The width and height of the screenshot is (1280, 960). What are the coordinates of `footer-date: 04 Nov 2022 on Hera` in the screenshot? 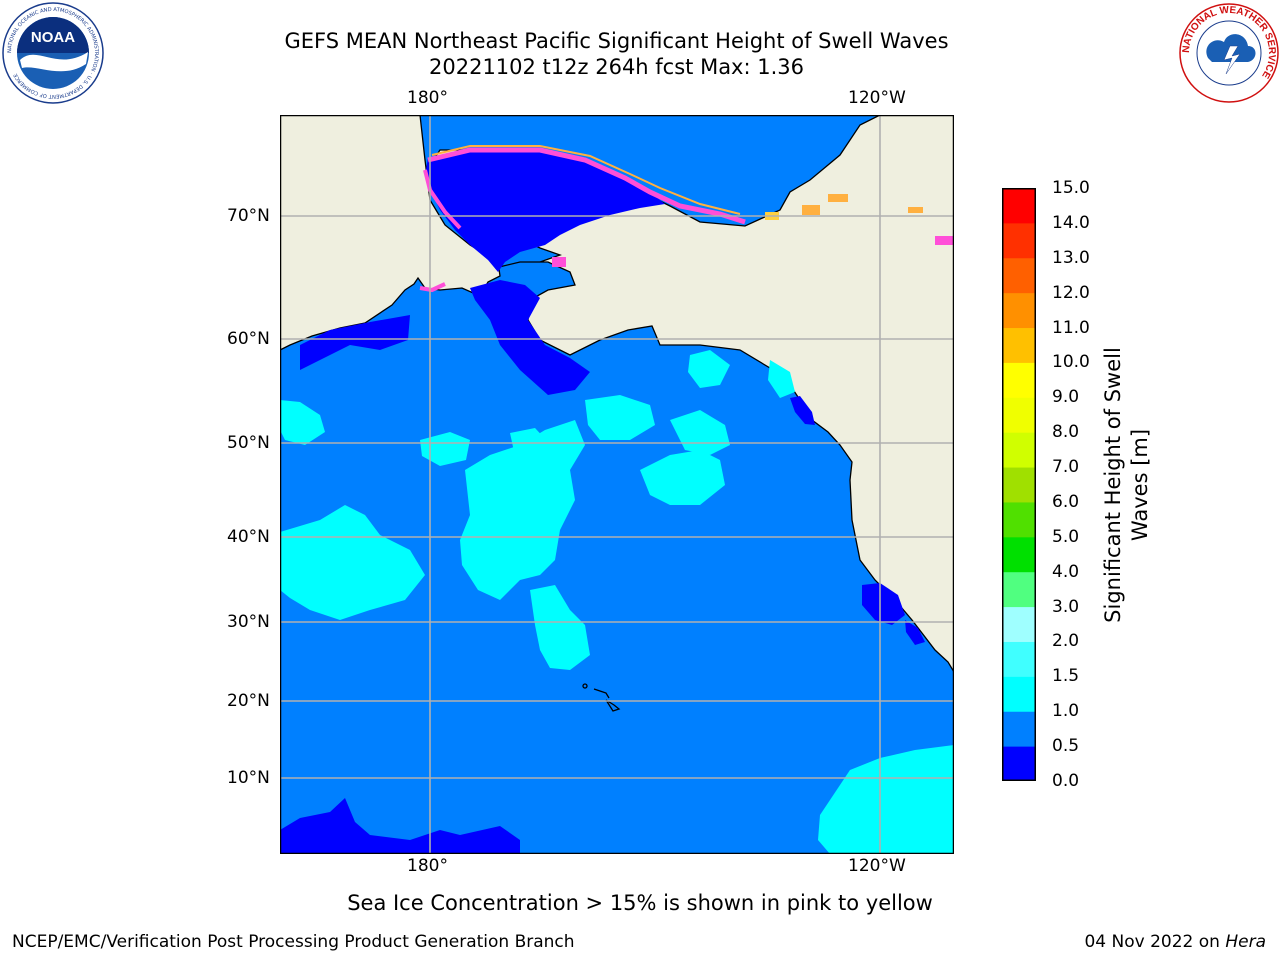 It's located at (1175, 942).